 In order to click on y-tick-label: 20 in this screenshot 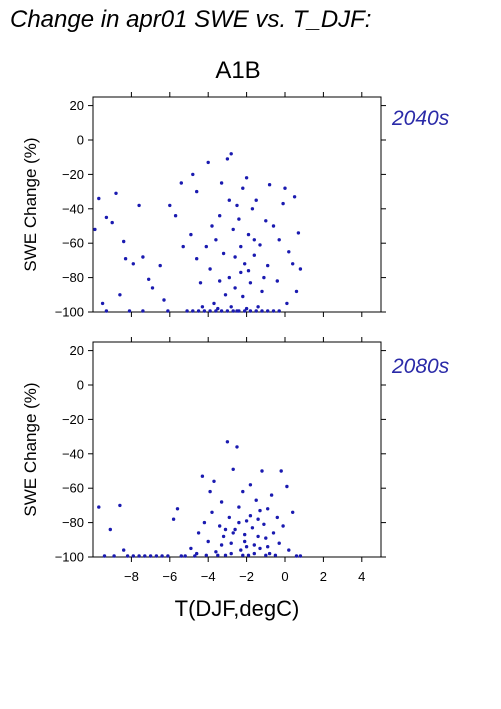, I will do `click(77, 350)`.